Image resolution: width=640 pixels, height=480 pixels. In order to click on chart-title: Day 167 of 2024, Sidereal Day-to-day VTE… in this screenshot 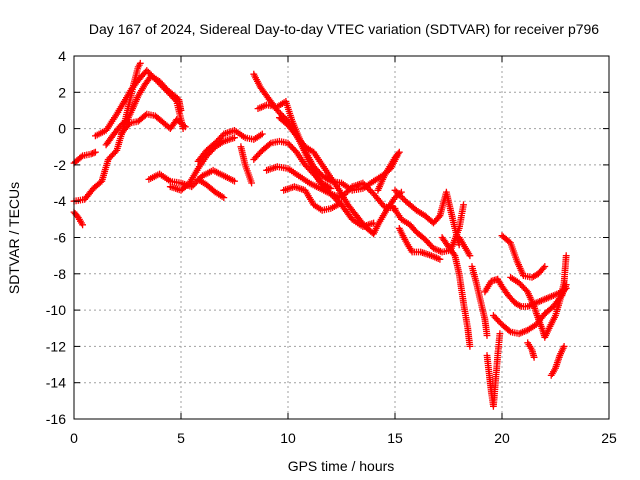, I will do `click(344, 29)`.